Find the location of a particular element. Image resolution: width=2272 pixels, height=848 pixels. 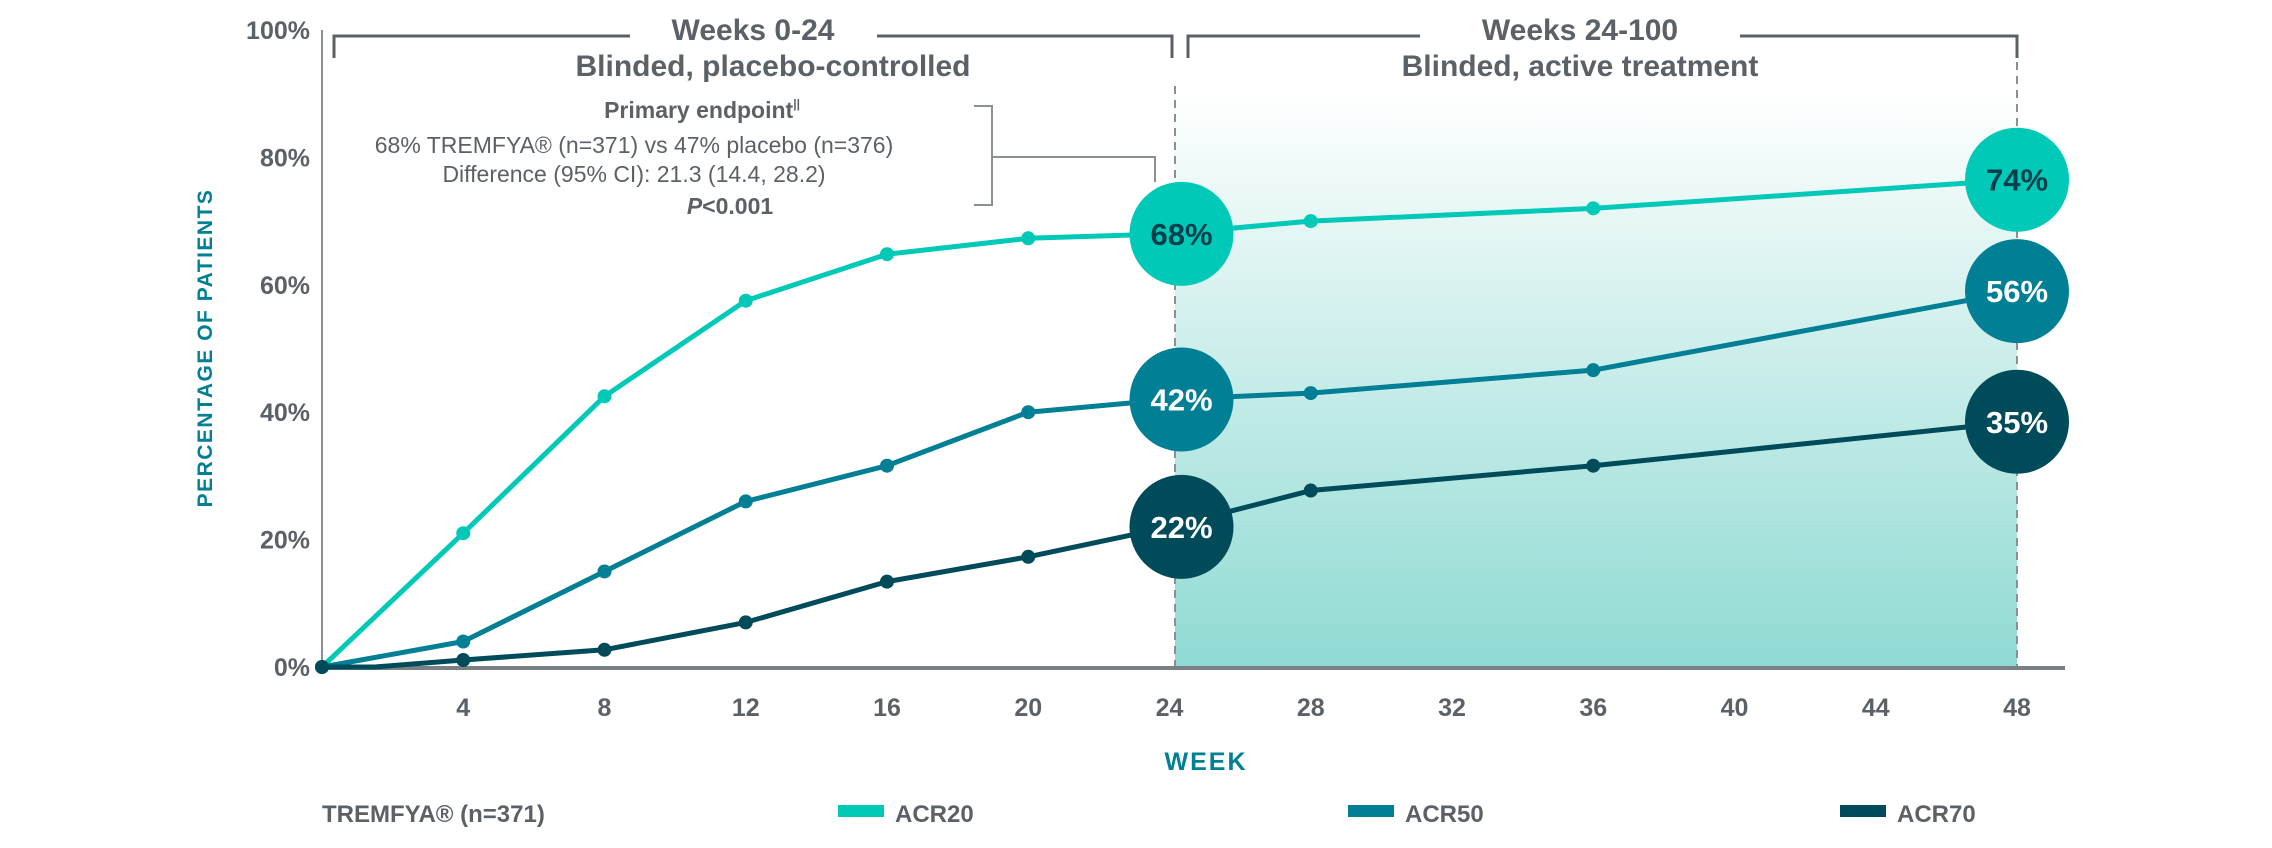

legend-label-acr70: ACR70 is located at coordinates (1936, 814).